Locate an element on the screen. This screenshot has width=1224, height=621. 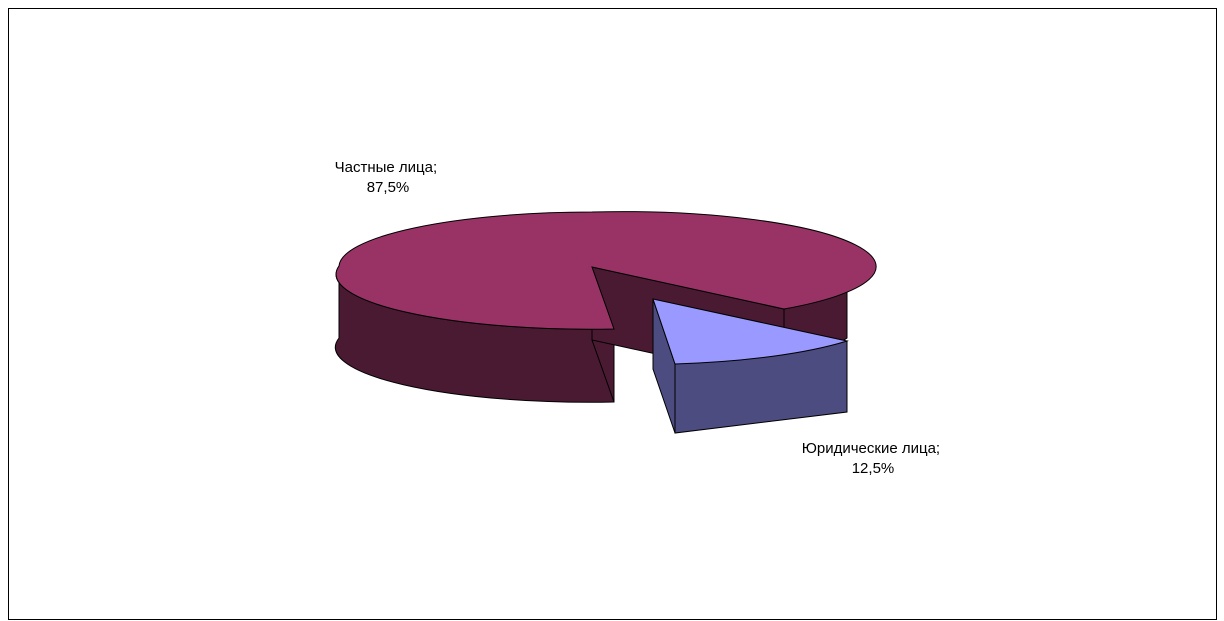
slice-label-chastnye-name: Частные лица; is located at coordinates (386, 167).